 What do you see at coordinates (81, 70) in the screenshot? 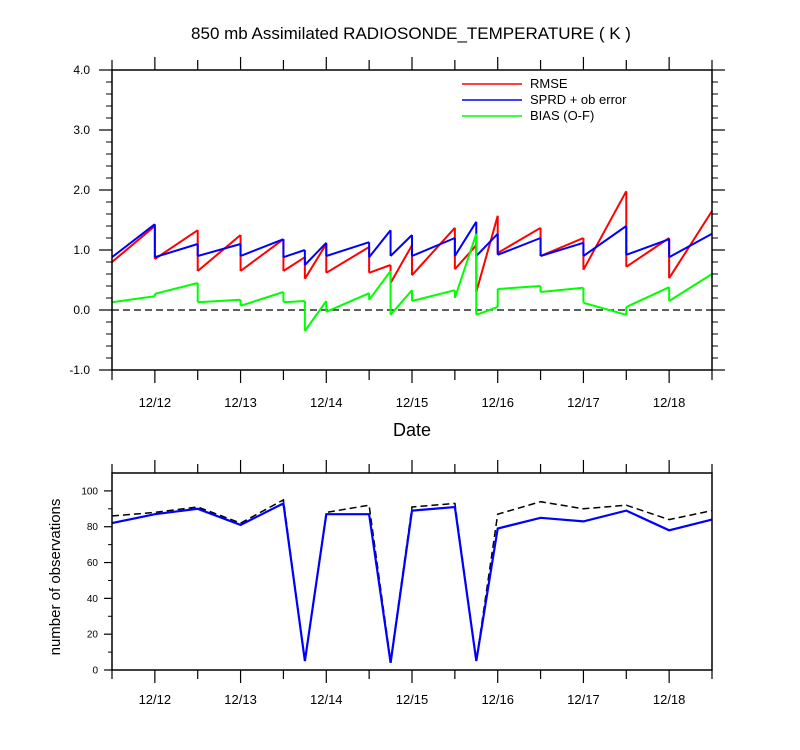
I see `y-tick-label: 4.0` at bounding box center [81, 70].